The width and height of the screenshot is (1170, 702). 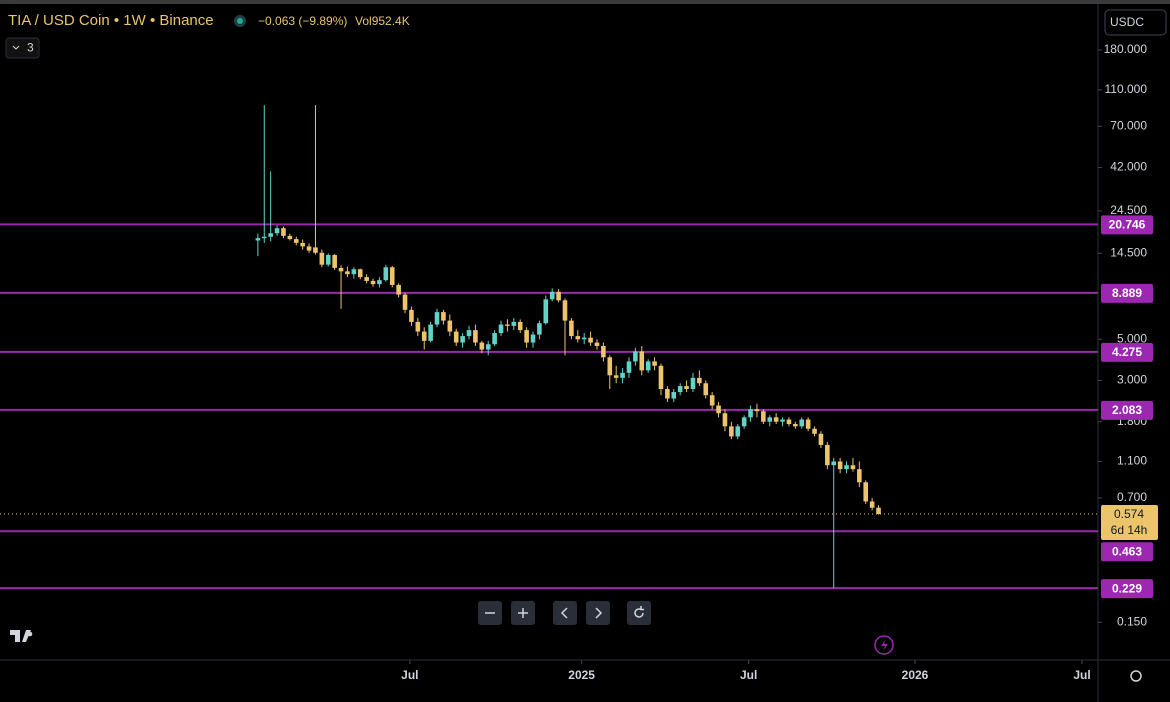 I want to click on y-tick-label: 110.000, so click(x=1126, y=89).